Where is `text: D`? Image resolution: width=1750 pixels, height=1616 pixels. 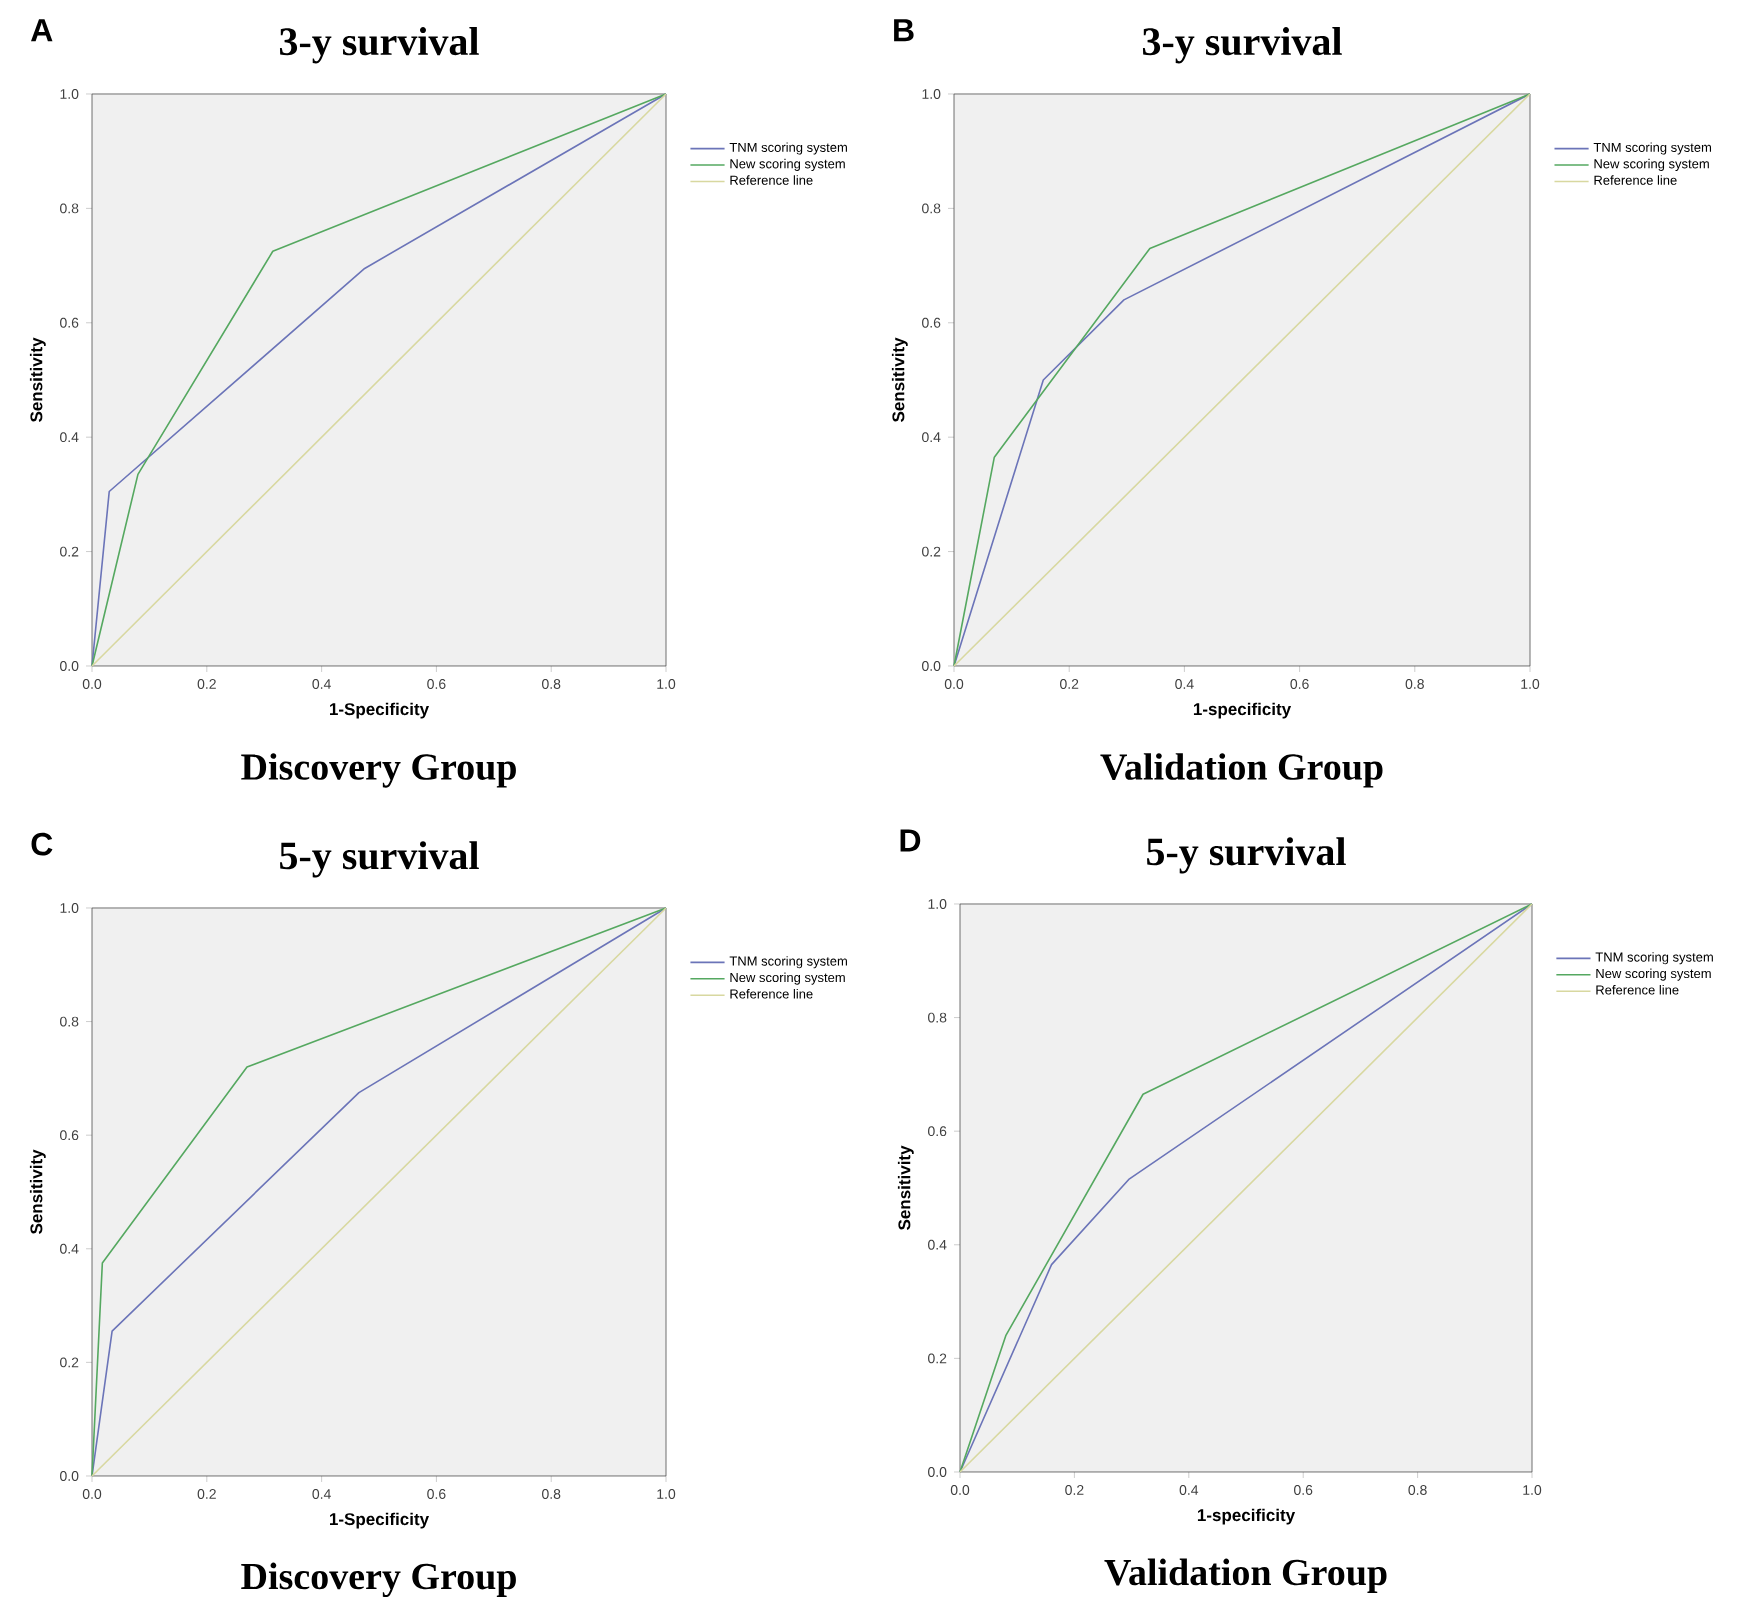
text: D is located at coordinates (910, 840).